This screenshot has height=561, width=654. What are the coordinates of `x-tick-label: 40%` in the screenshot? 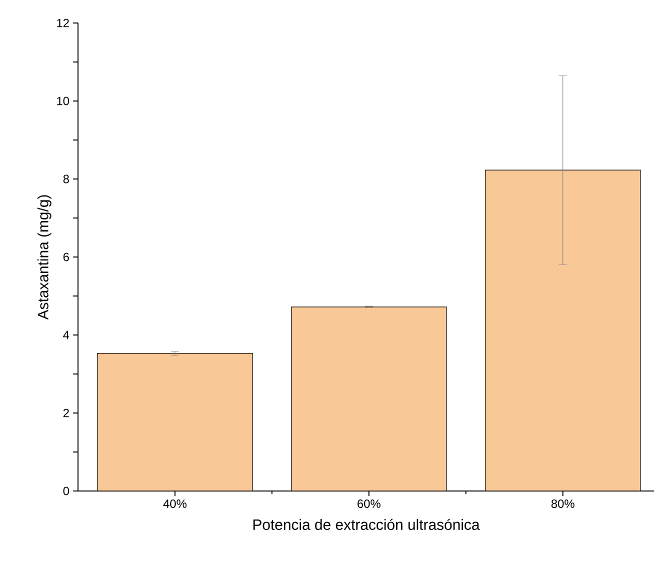 It's located at (175, 504).